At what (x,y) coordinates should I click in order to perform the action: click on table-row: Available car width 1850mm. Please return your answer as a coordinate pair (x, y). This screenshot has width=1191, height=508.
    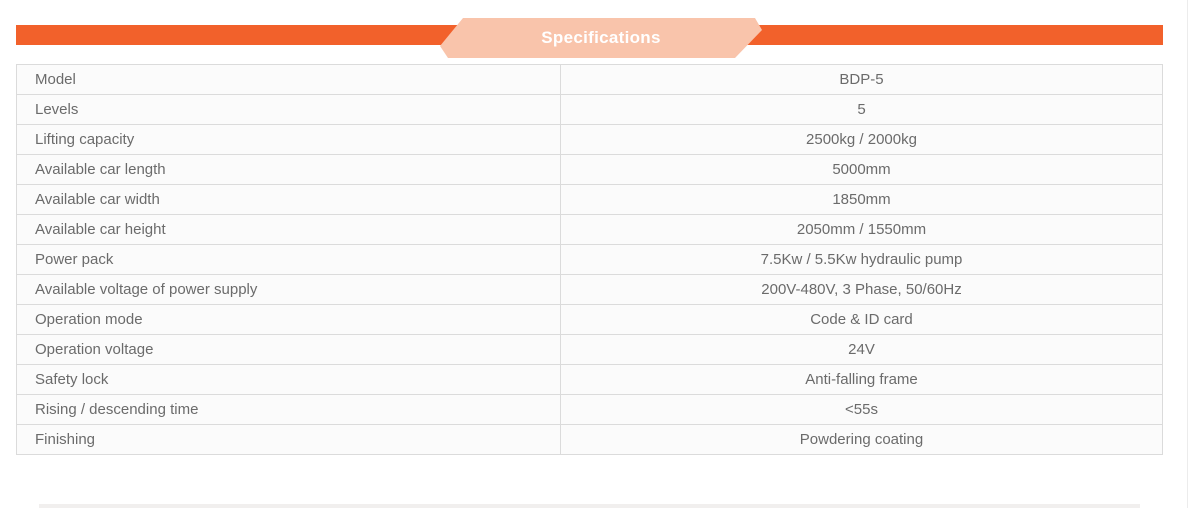
    Looking at the image, I should click on (589, 199).